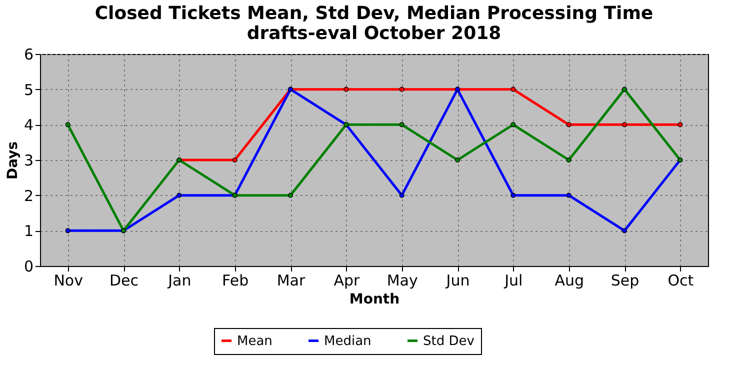  Describe the element at coordinates (348, 341) in the screenshot. I see `legend-label: Median` at that location.